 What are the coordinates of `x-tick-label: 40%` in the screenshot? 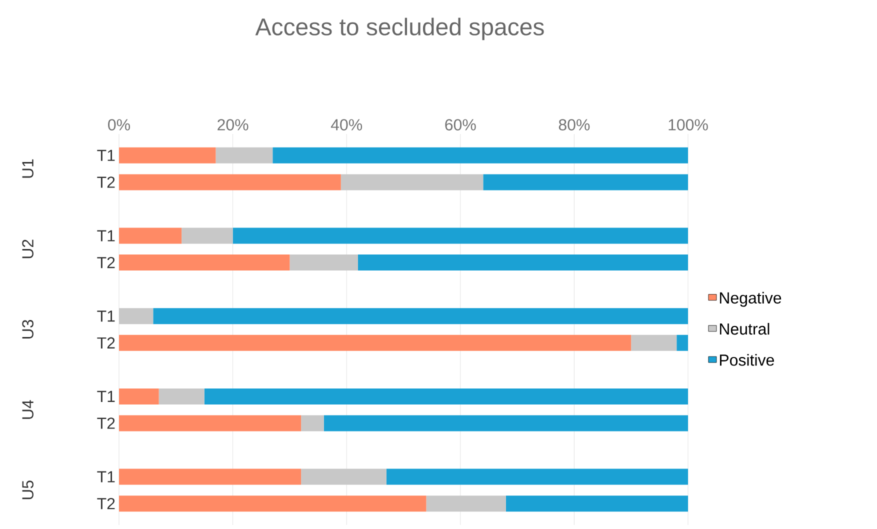 It's located at (346, 124).